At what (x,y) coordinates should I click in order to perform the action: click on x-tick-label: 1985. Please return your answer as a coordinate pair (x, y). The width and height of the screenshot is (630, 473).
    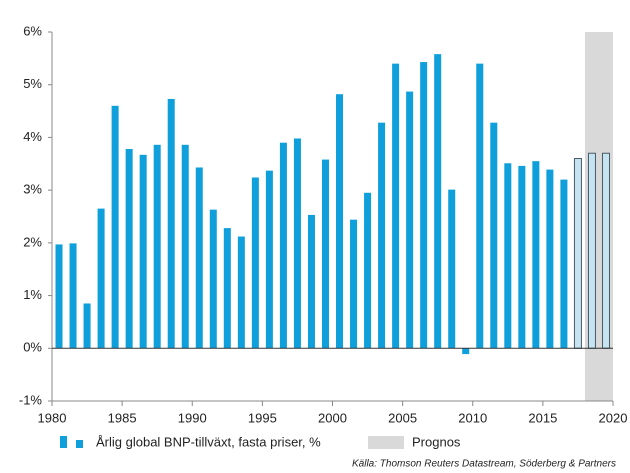
    Looking at the image, I should click on (122, 417).